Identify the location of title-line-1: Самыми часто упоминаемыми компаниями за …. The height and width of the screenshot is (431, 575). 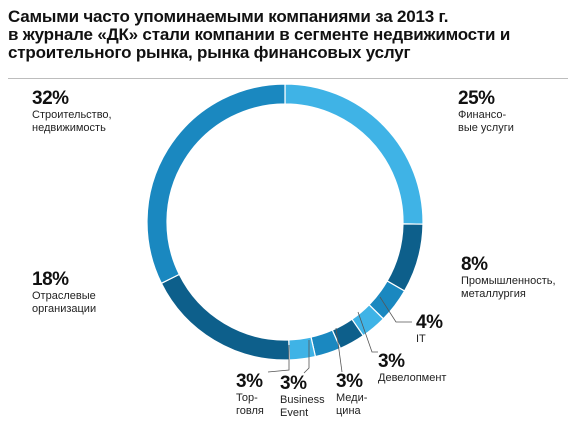
(228, 16).